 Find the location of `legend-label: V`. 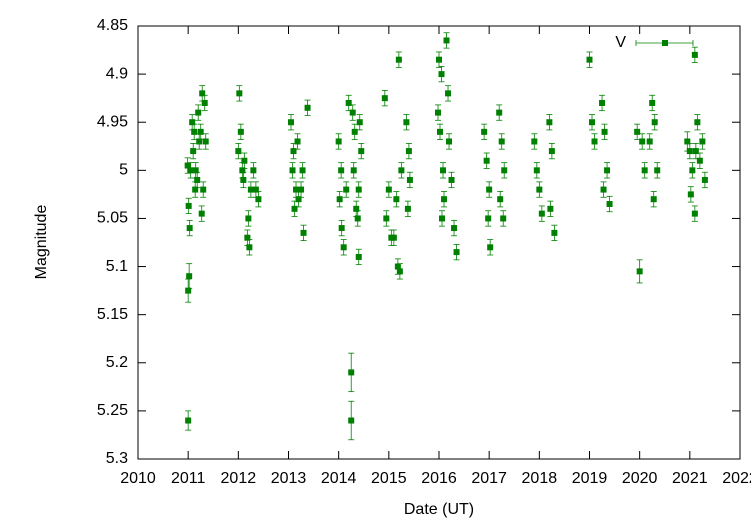

legend-label: V is located at coordinates (620, 42).